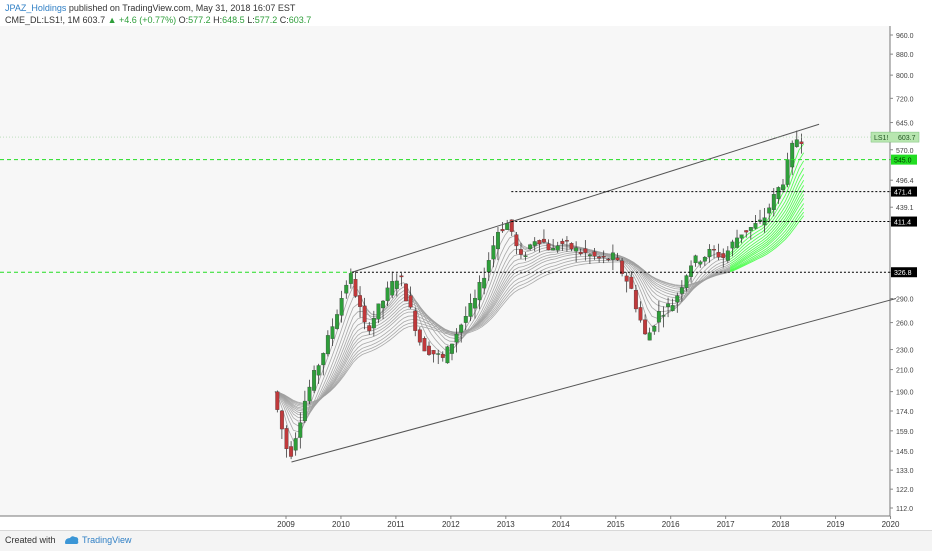 The height and width of the screenshot is (551, 932). What do you see at coordinates (905, 300) in the screenshot?
I see `y-tick-label: 290.0` at bounding box center [905, 300].